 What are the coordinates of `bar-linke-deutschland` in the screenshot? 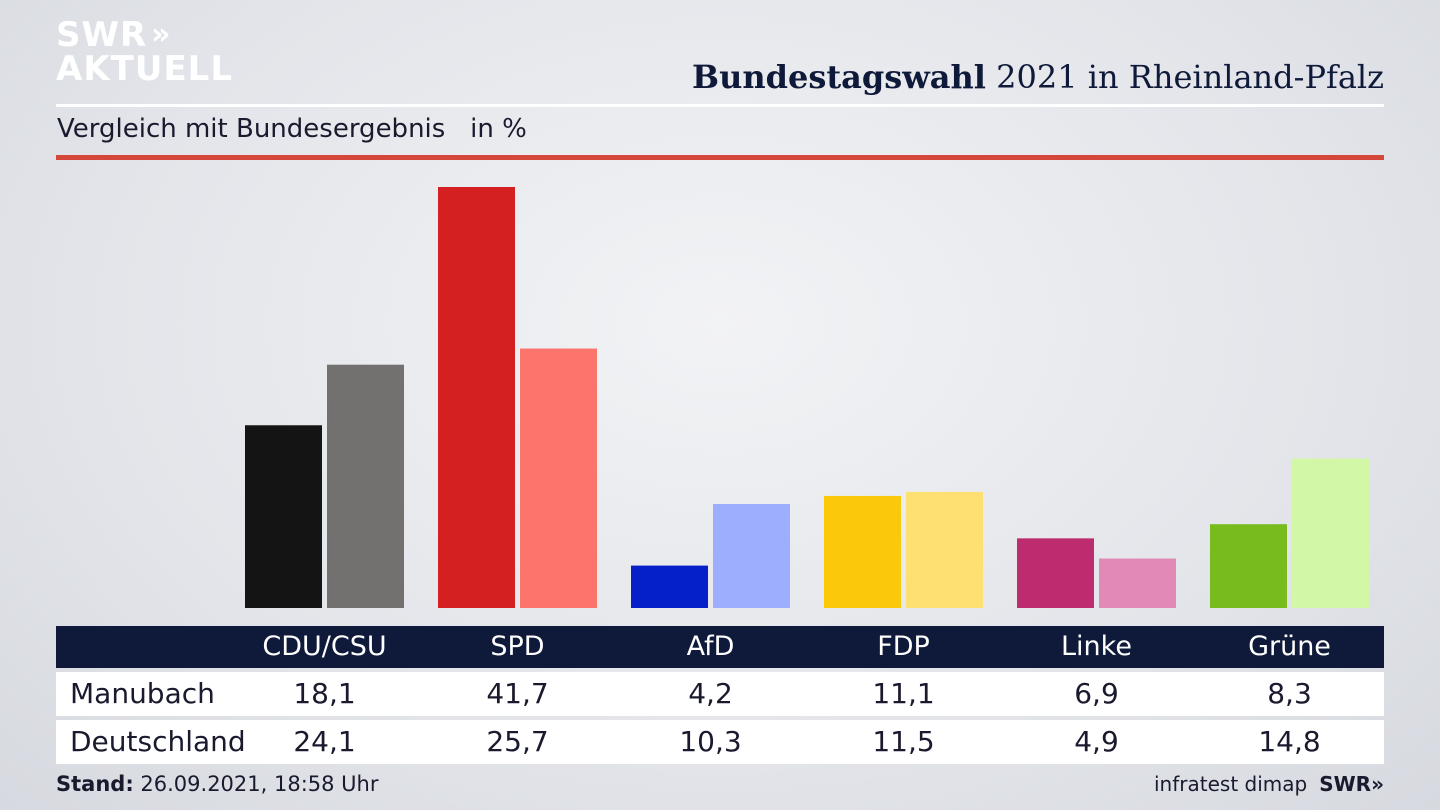 It's located at (1137, 583).